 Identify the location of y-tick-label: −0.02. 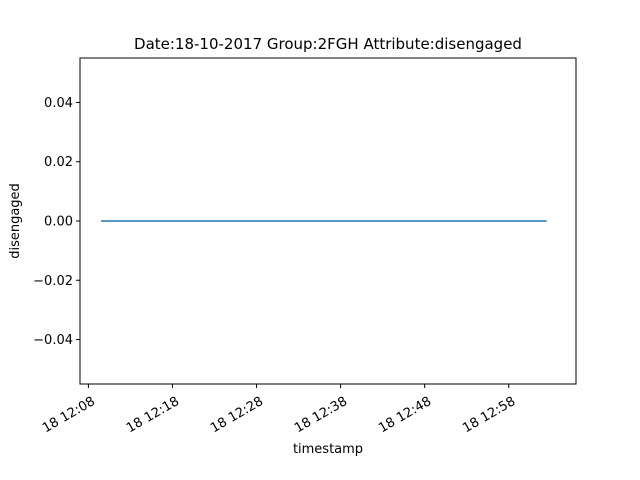
(53, 281).